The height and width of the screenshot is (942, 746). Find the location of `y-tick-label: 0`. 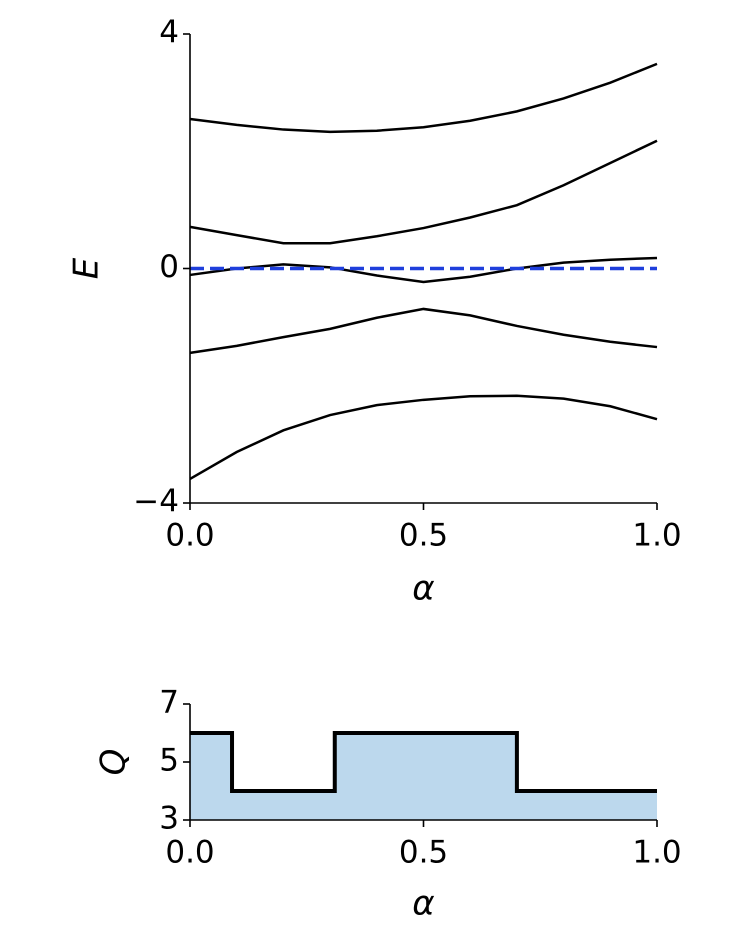

y-tick-label: 0 is located at coordinates (169, 267).